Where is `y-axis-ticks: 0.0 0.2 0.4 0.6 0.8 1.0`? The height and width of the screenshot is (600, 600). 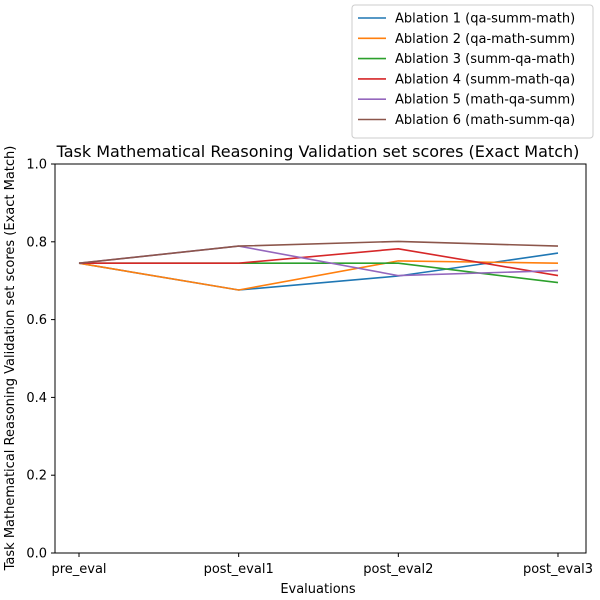
y-axis-ticks: 0.0 0.2 0.4 0.6 0.8 1.0 is located at coordinates (40, 360).